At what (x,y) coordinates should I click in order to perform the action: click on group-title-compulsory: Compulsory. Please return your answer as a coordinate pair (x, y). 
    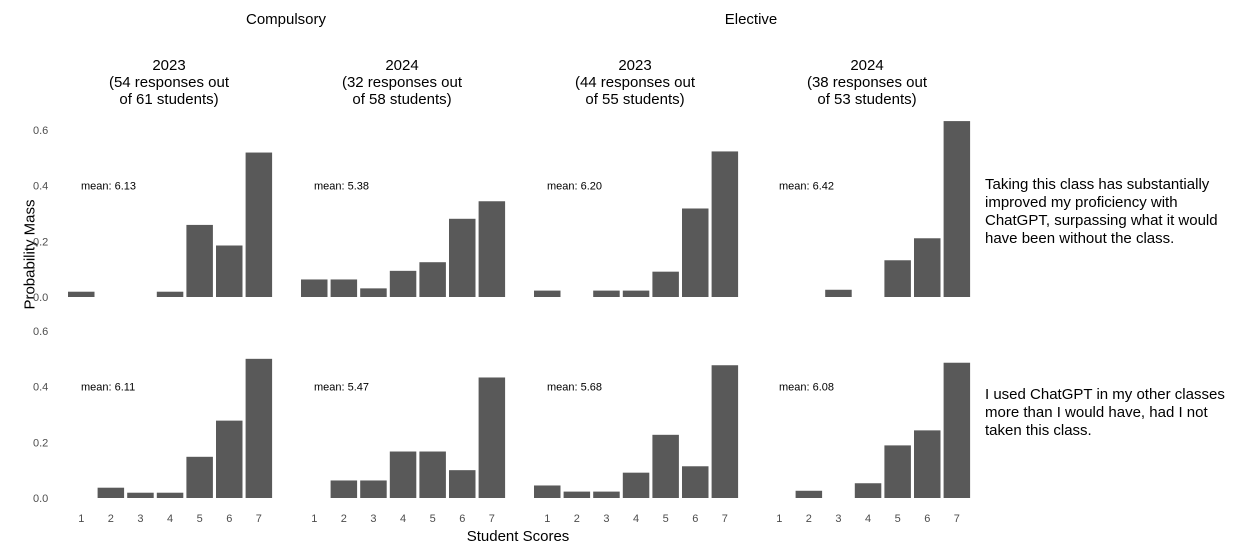
    Looking at the image, I should click on (286, 19).